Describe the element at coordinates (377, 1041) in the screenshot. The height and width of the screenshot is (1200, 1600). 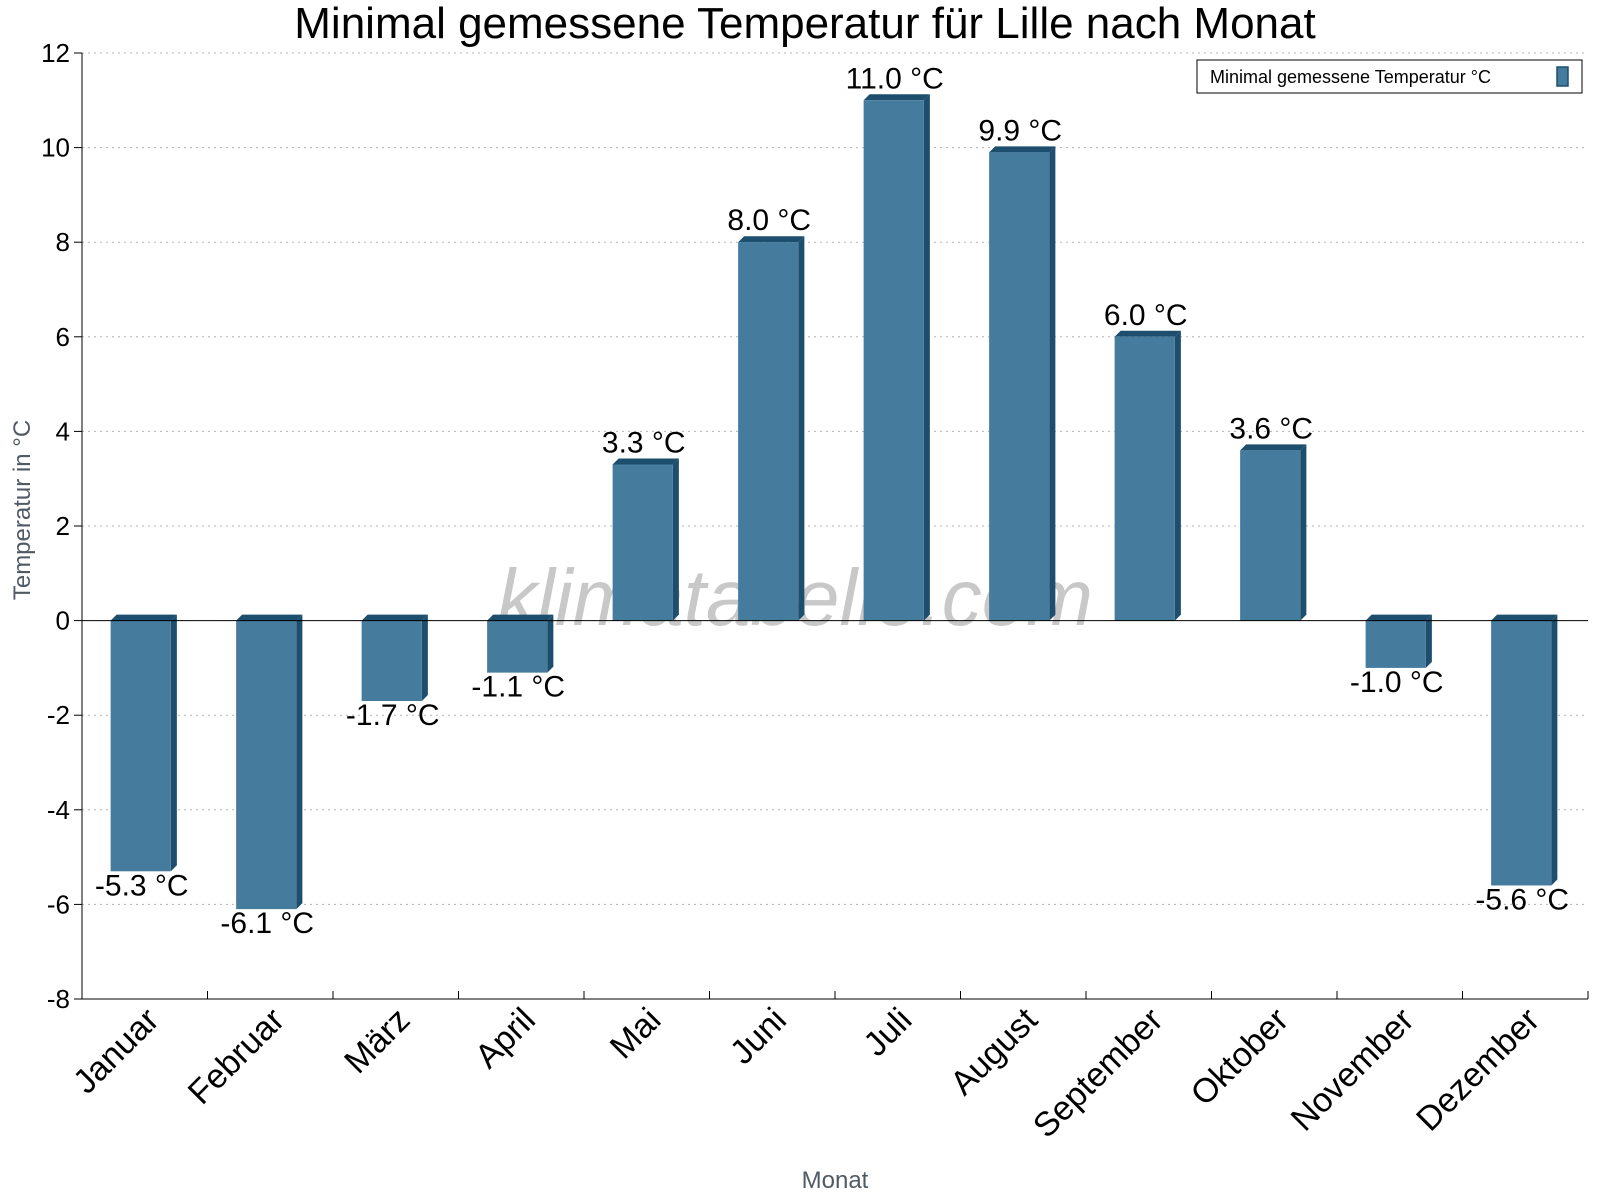
I see `x-tick-label: März` at that location.